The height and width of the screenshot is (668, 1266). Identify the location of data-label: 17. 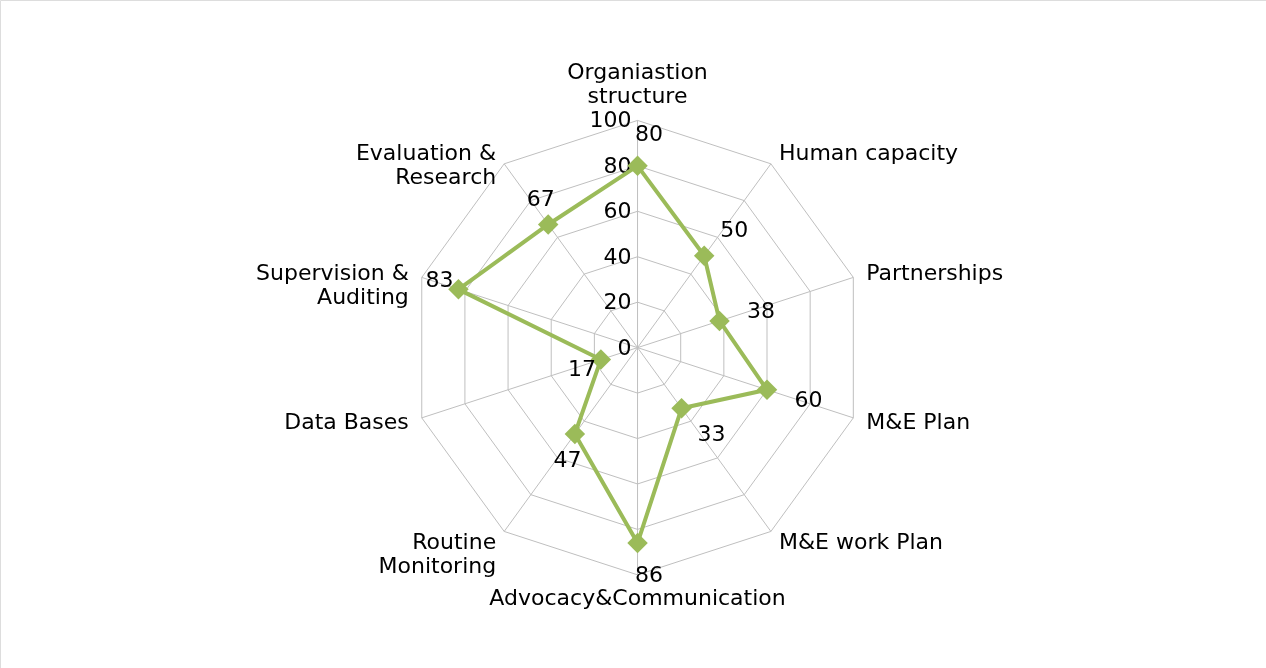
(581, 369).